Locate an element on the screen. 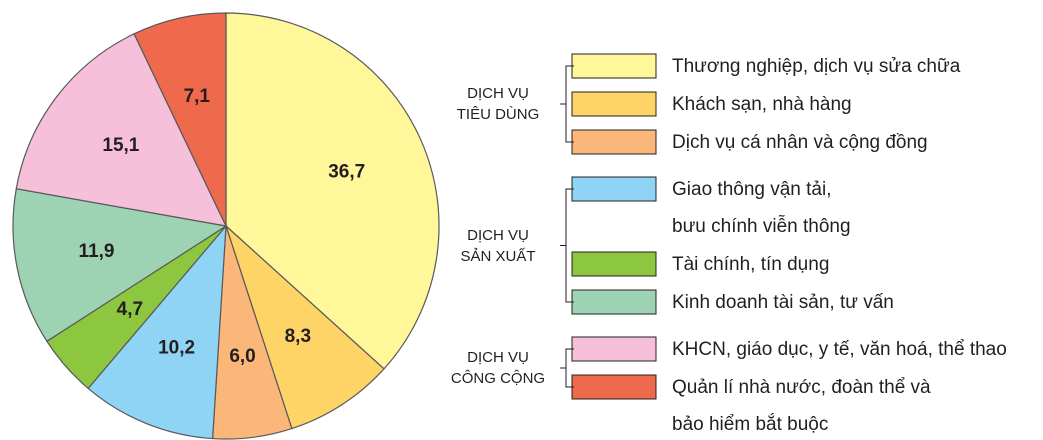  legend-label: Kinh doanh tài sản, tư vấn is located at coordinates (783, 302).